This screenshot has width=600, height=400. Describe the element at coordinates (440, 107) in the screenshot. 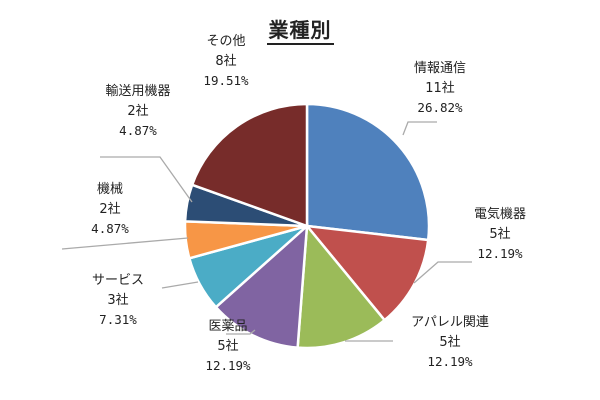

I see `slice-percent-label: 26.82%` at that location.